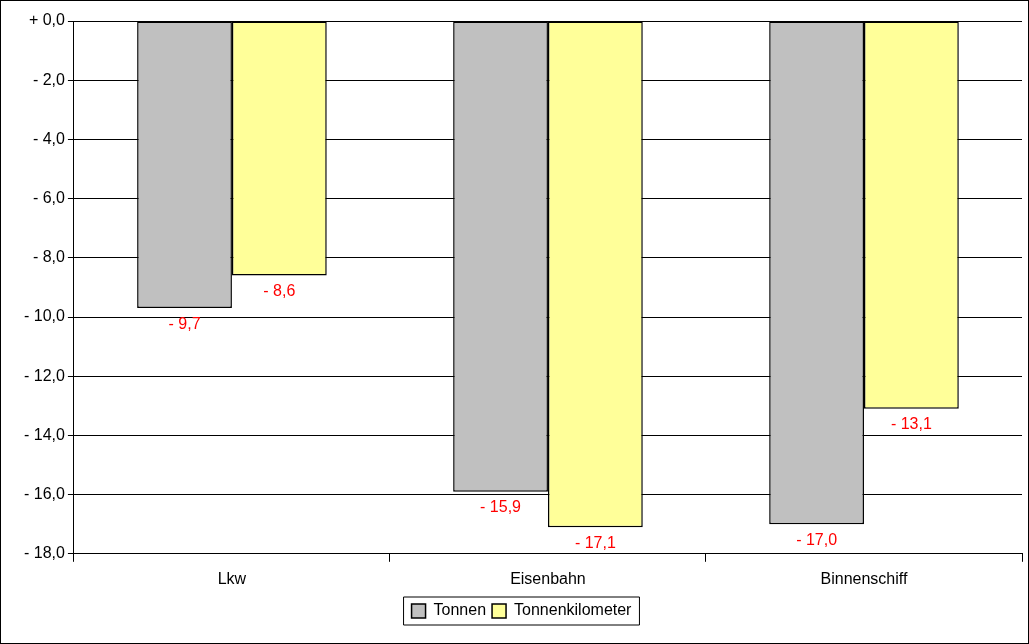 Image resolution: width=1029 pixels, height=644 pixels. Describe the element at coordinates (44, 494) in the screenshot. I see `y-tick-label: - 16,0` at that location.